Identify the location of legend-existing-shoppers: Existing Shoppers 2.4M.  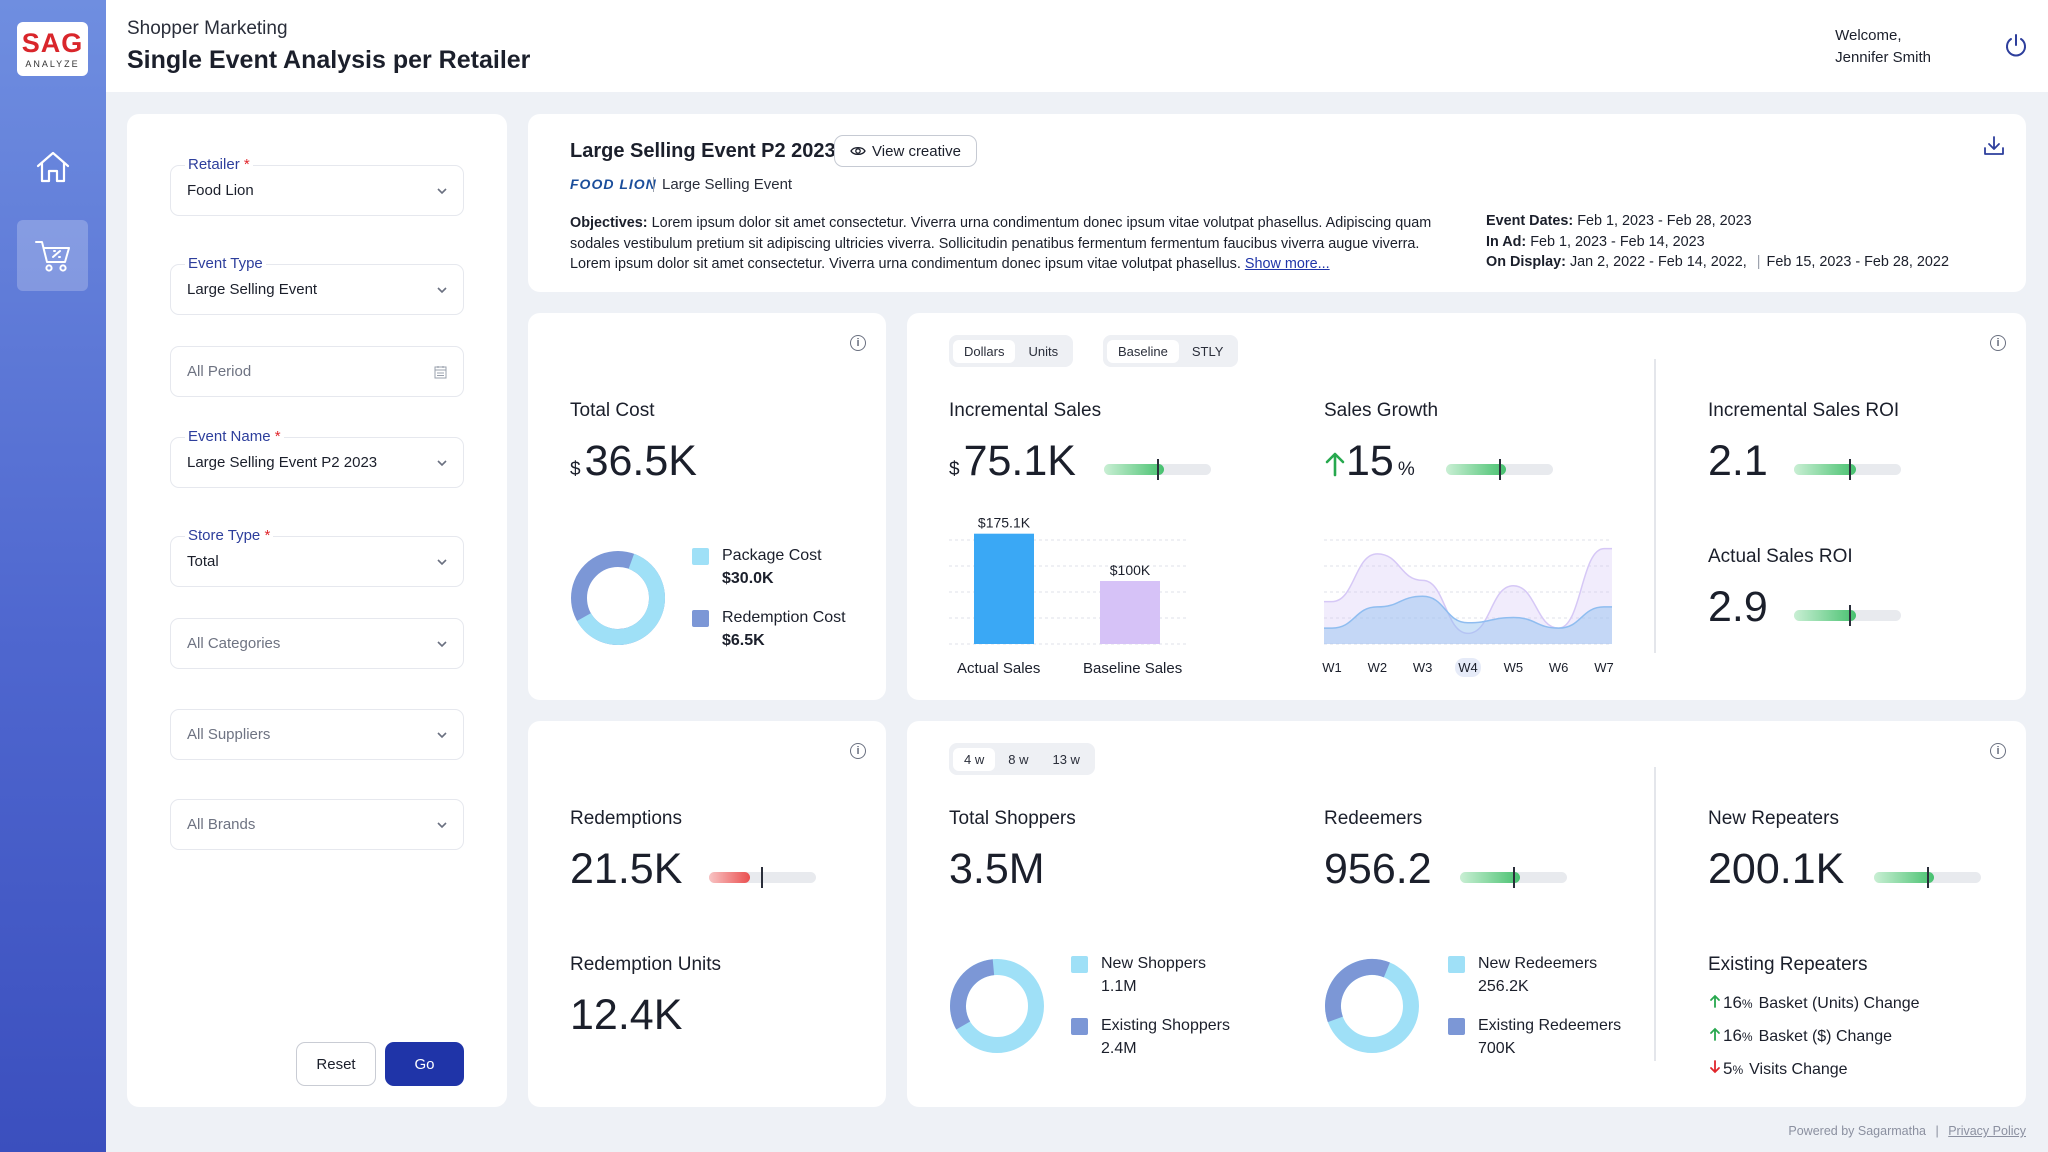
(1150, 1037).